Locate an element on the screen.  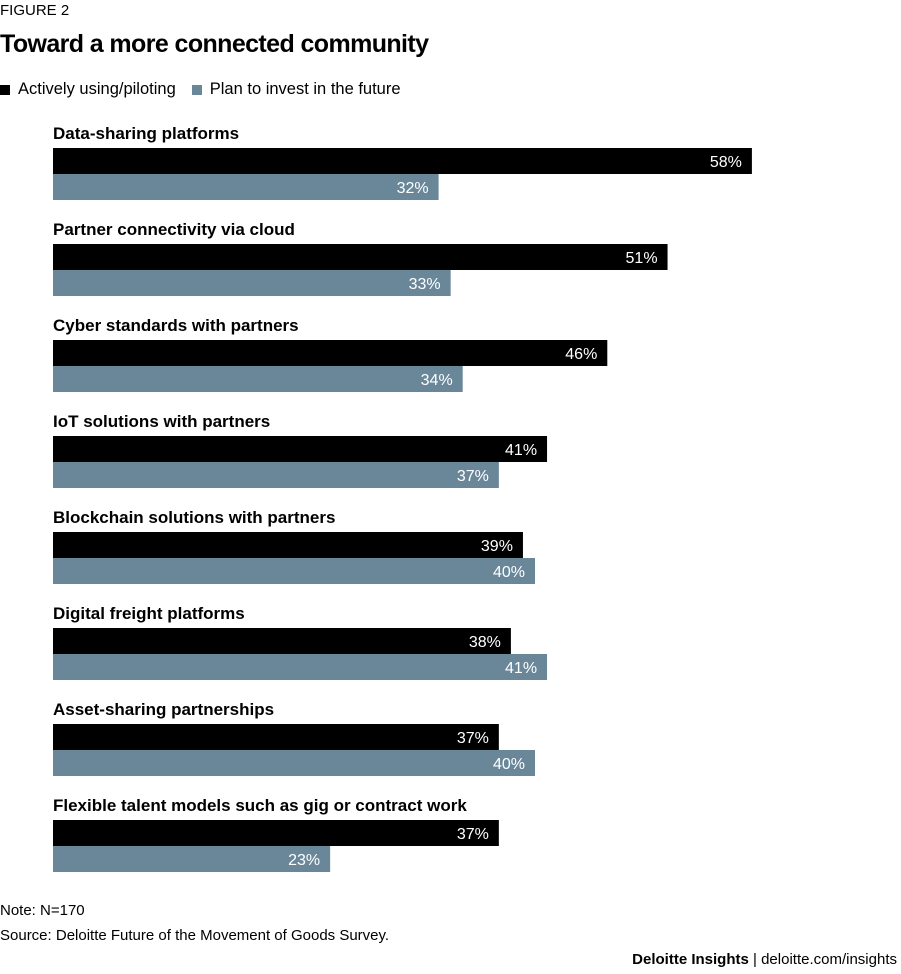
data-label: 39% is located at coordinates (497, 546).